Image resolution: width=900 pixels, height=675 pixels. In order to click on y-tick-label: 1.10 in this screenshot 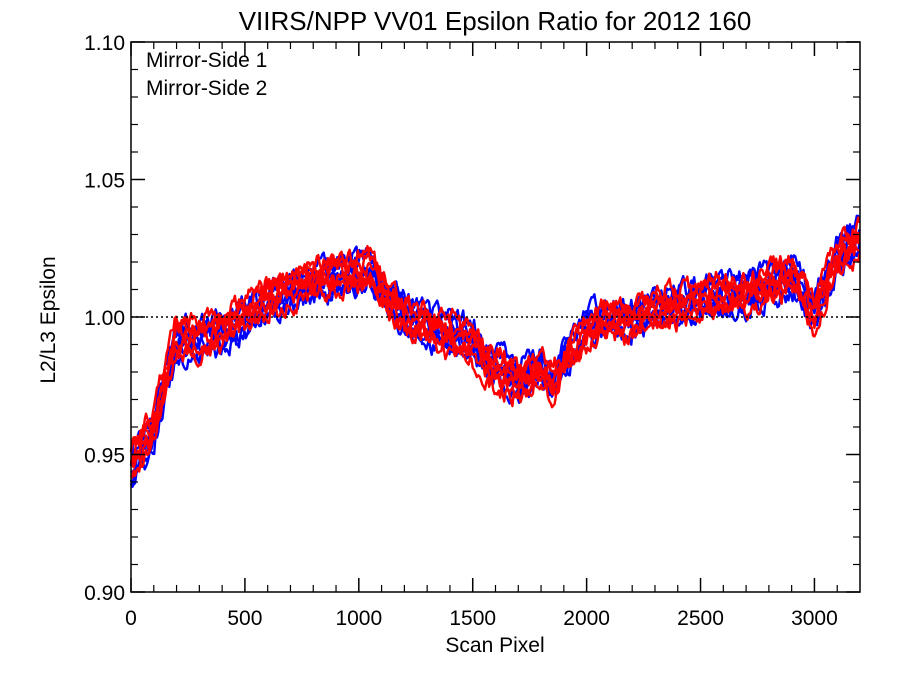, I will do `click(104, 43)`.